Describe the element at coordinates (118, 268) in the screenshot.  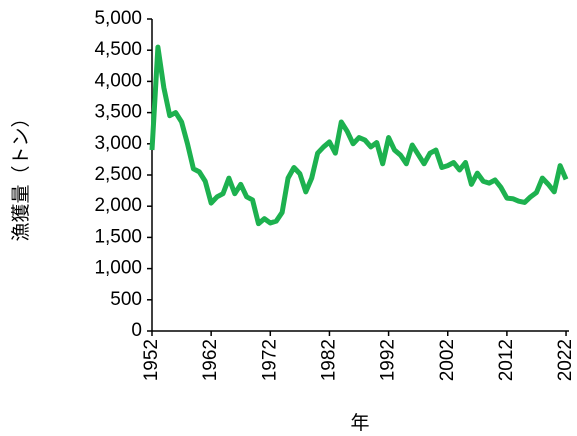
I see `y-tick-label: 1,000` at that location.